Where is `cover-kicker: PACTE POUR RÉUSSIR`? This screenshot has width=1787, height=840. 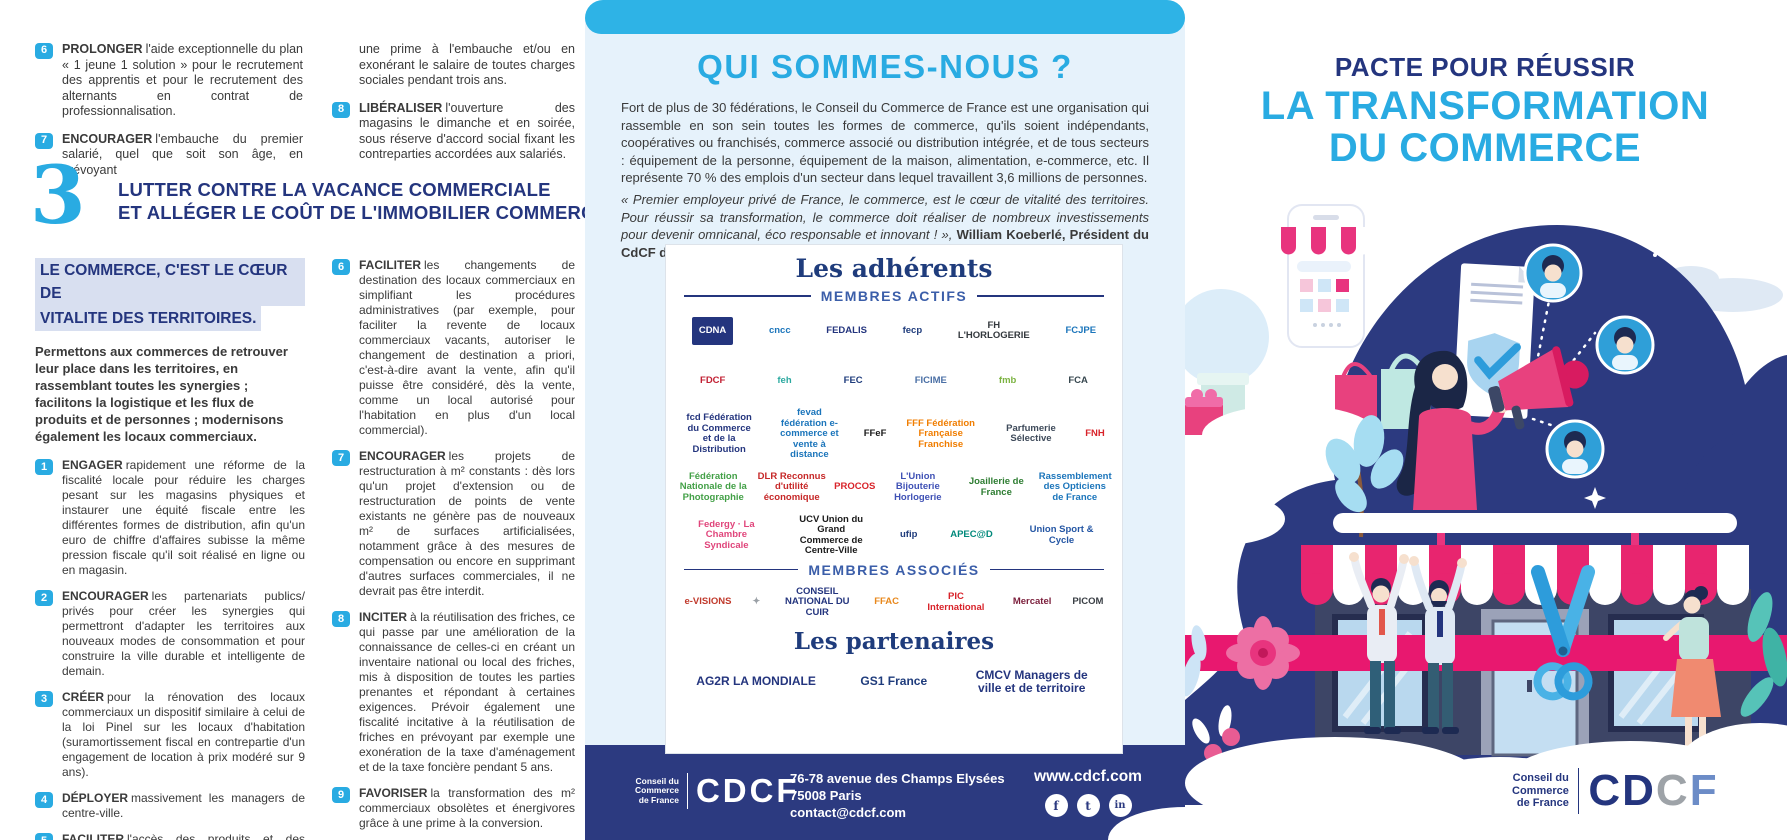
cover-kicker: PACTE POUR RÉUSSIR is located at coordinates (1485, 67).